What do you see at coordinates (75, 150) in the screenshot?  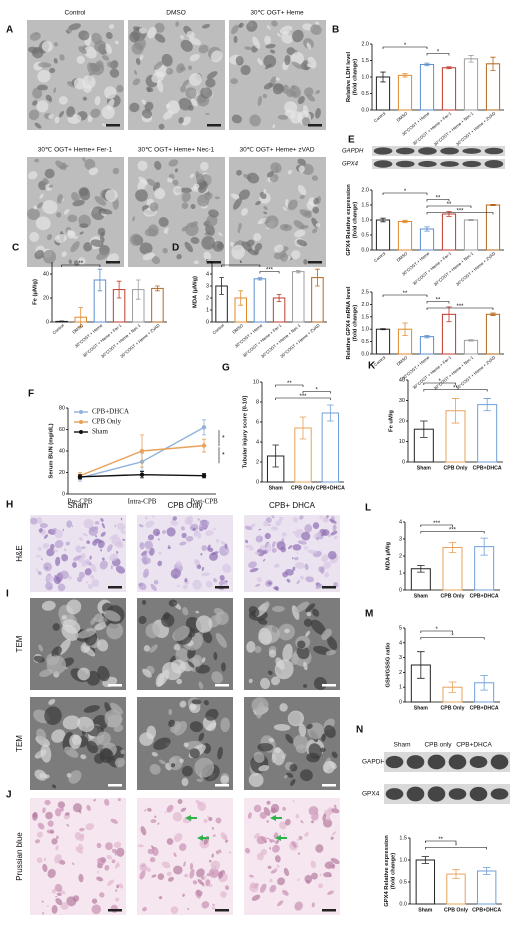 I see `image-title: 30℃ OGT+ Heme+ Fer-1` at bounding box center [75, 150].